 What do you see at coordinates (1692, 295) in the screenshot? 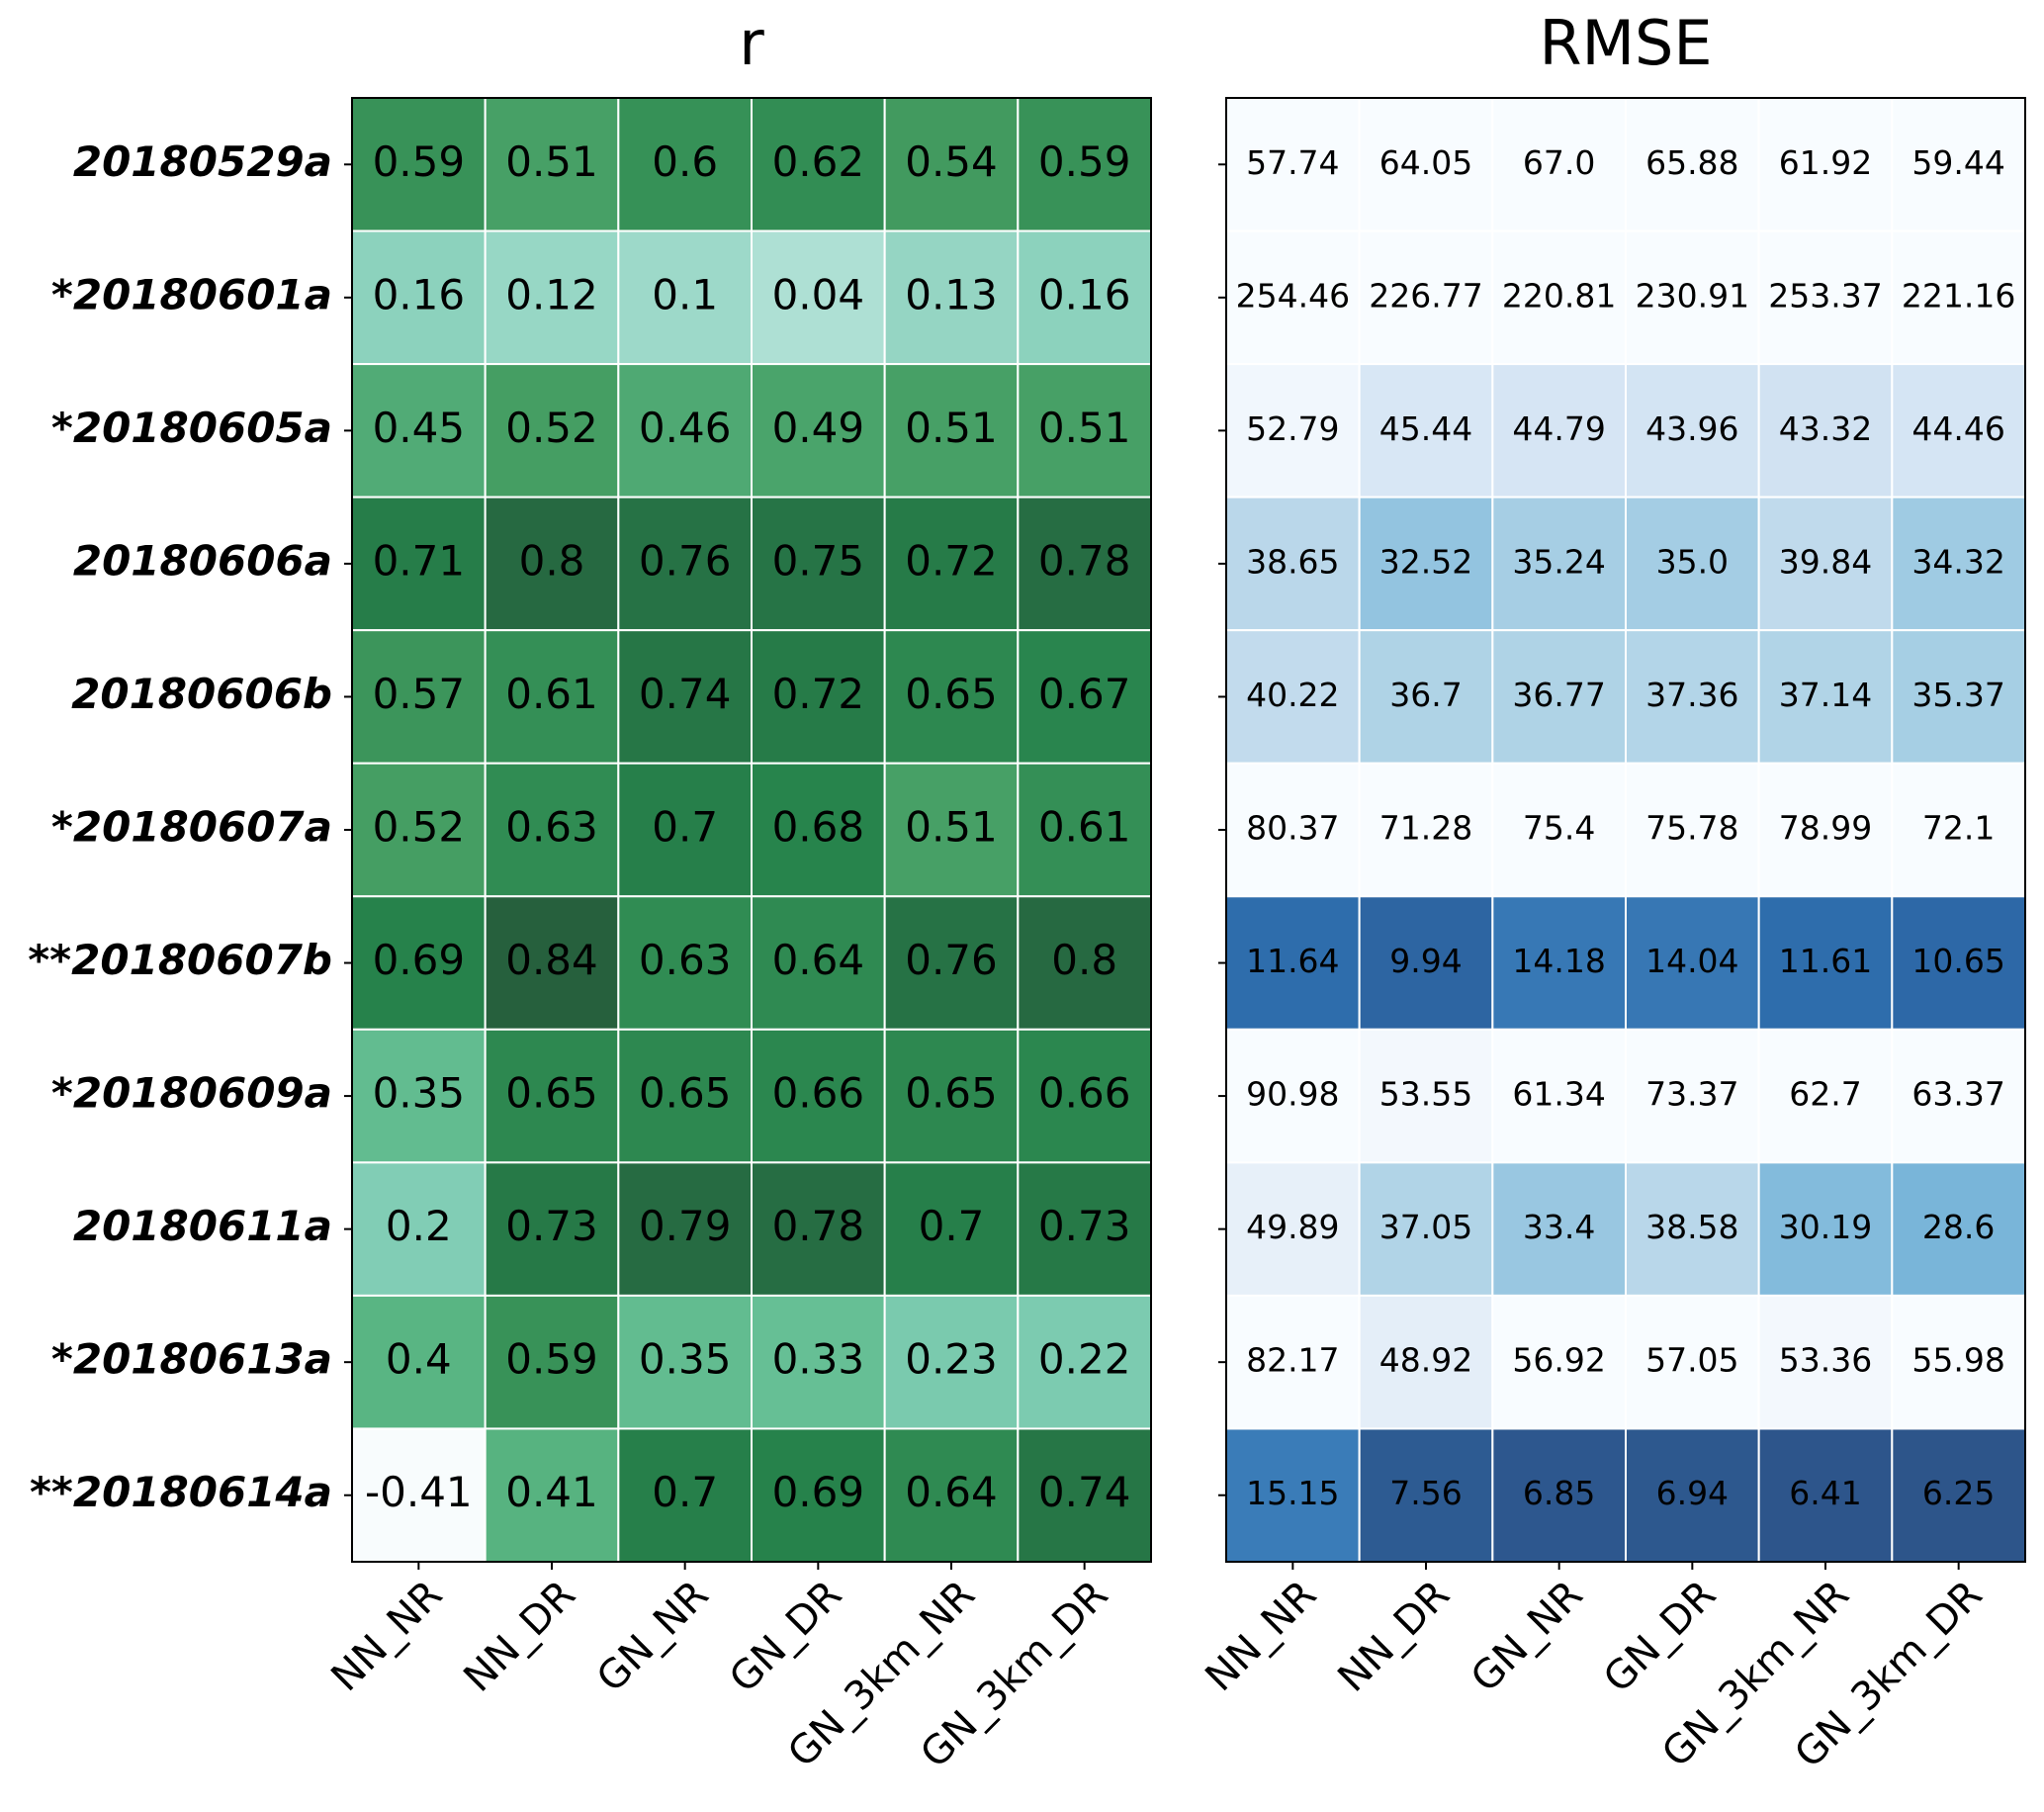
I see `cell-label: 230.91` at bounding box center [1692, 295].